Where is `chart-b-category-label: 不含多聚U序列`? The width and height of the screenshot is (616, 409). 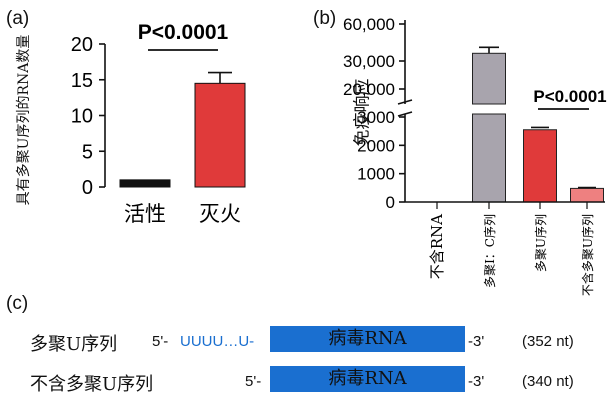
chart-b-category-label: 不含多聚U序列 is located at coordinates (587, 255).